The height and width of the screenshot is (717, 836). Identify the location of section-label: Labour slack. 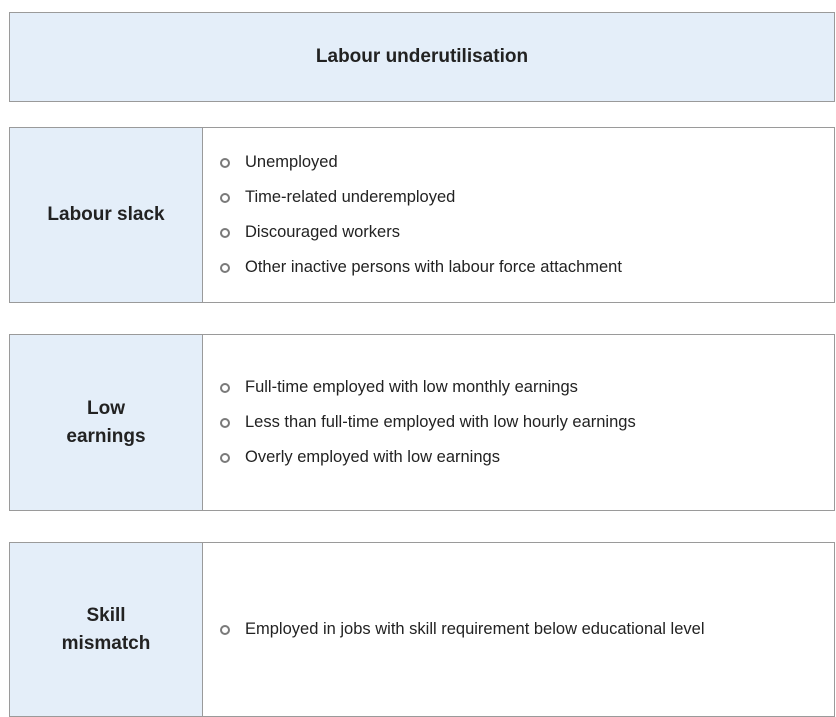
(106, 214).